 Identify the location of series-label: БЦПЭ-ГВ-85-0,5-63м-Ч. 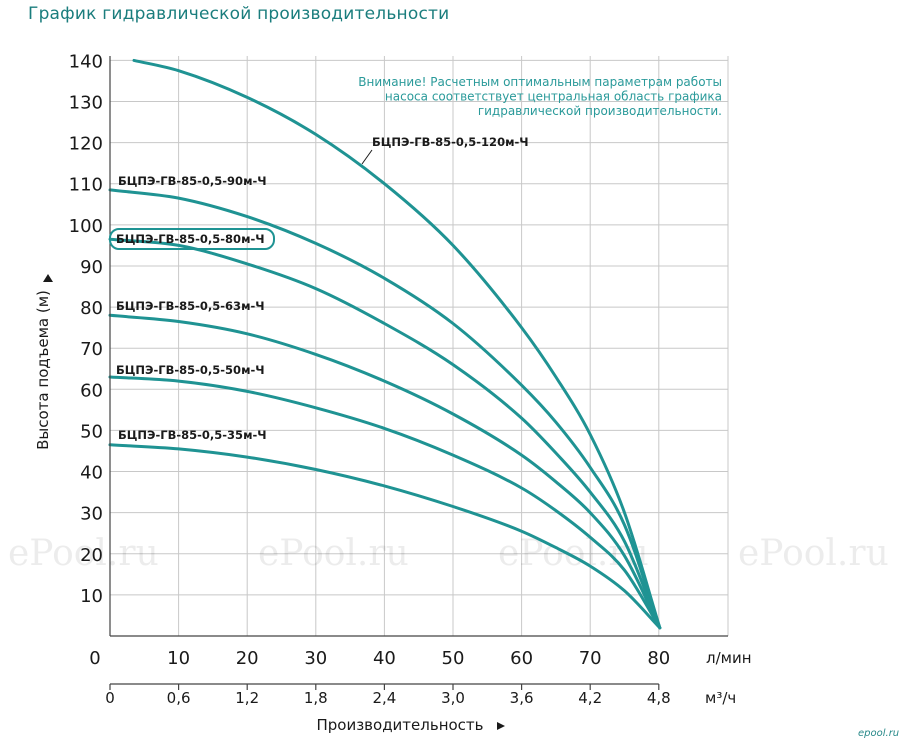
(190, 306).